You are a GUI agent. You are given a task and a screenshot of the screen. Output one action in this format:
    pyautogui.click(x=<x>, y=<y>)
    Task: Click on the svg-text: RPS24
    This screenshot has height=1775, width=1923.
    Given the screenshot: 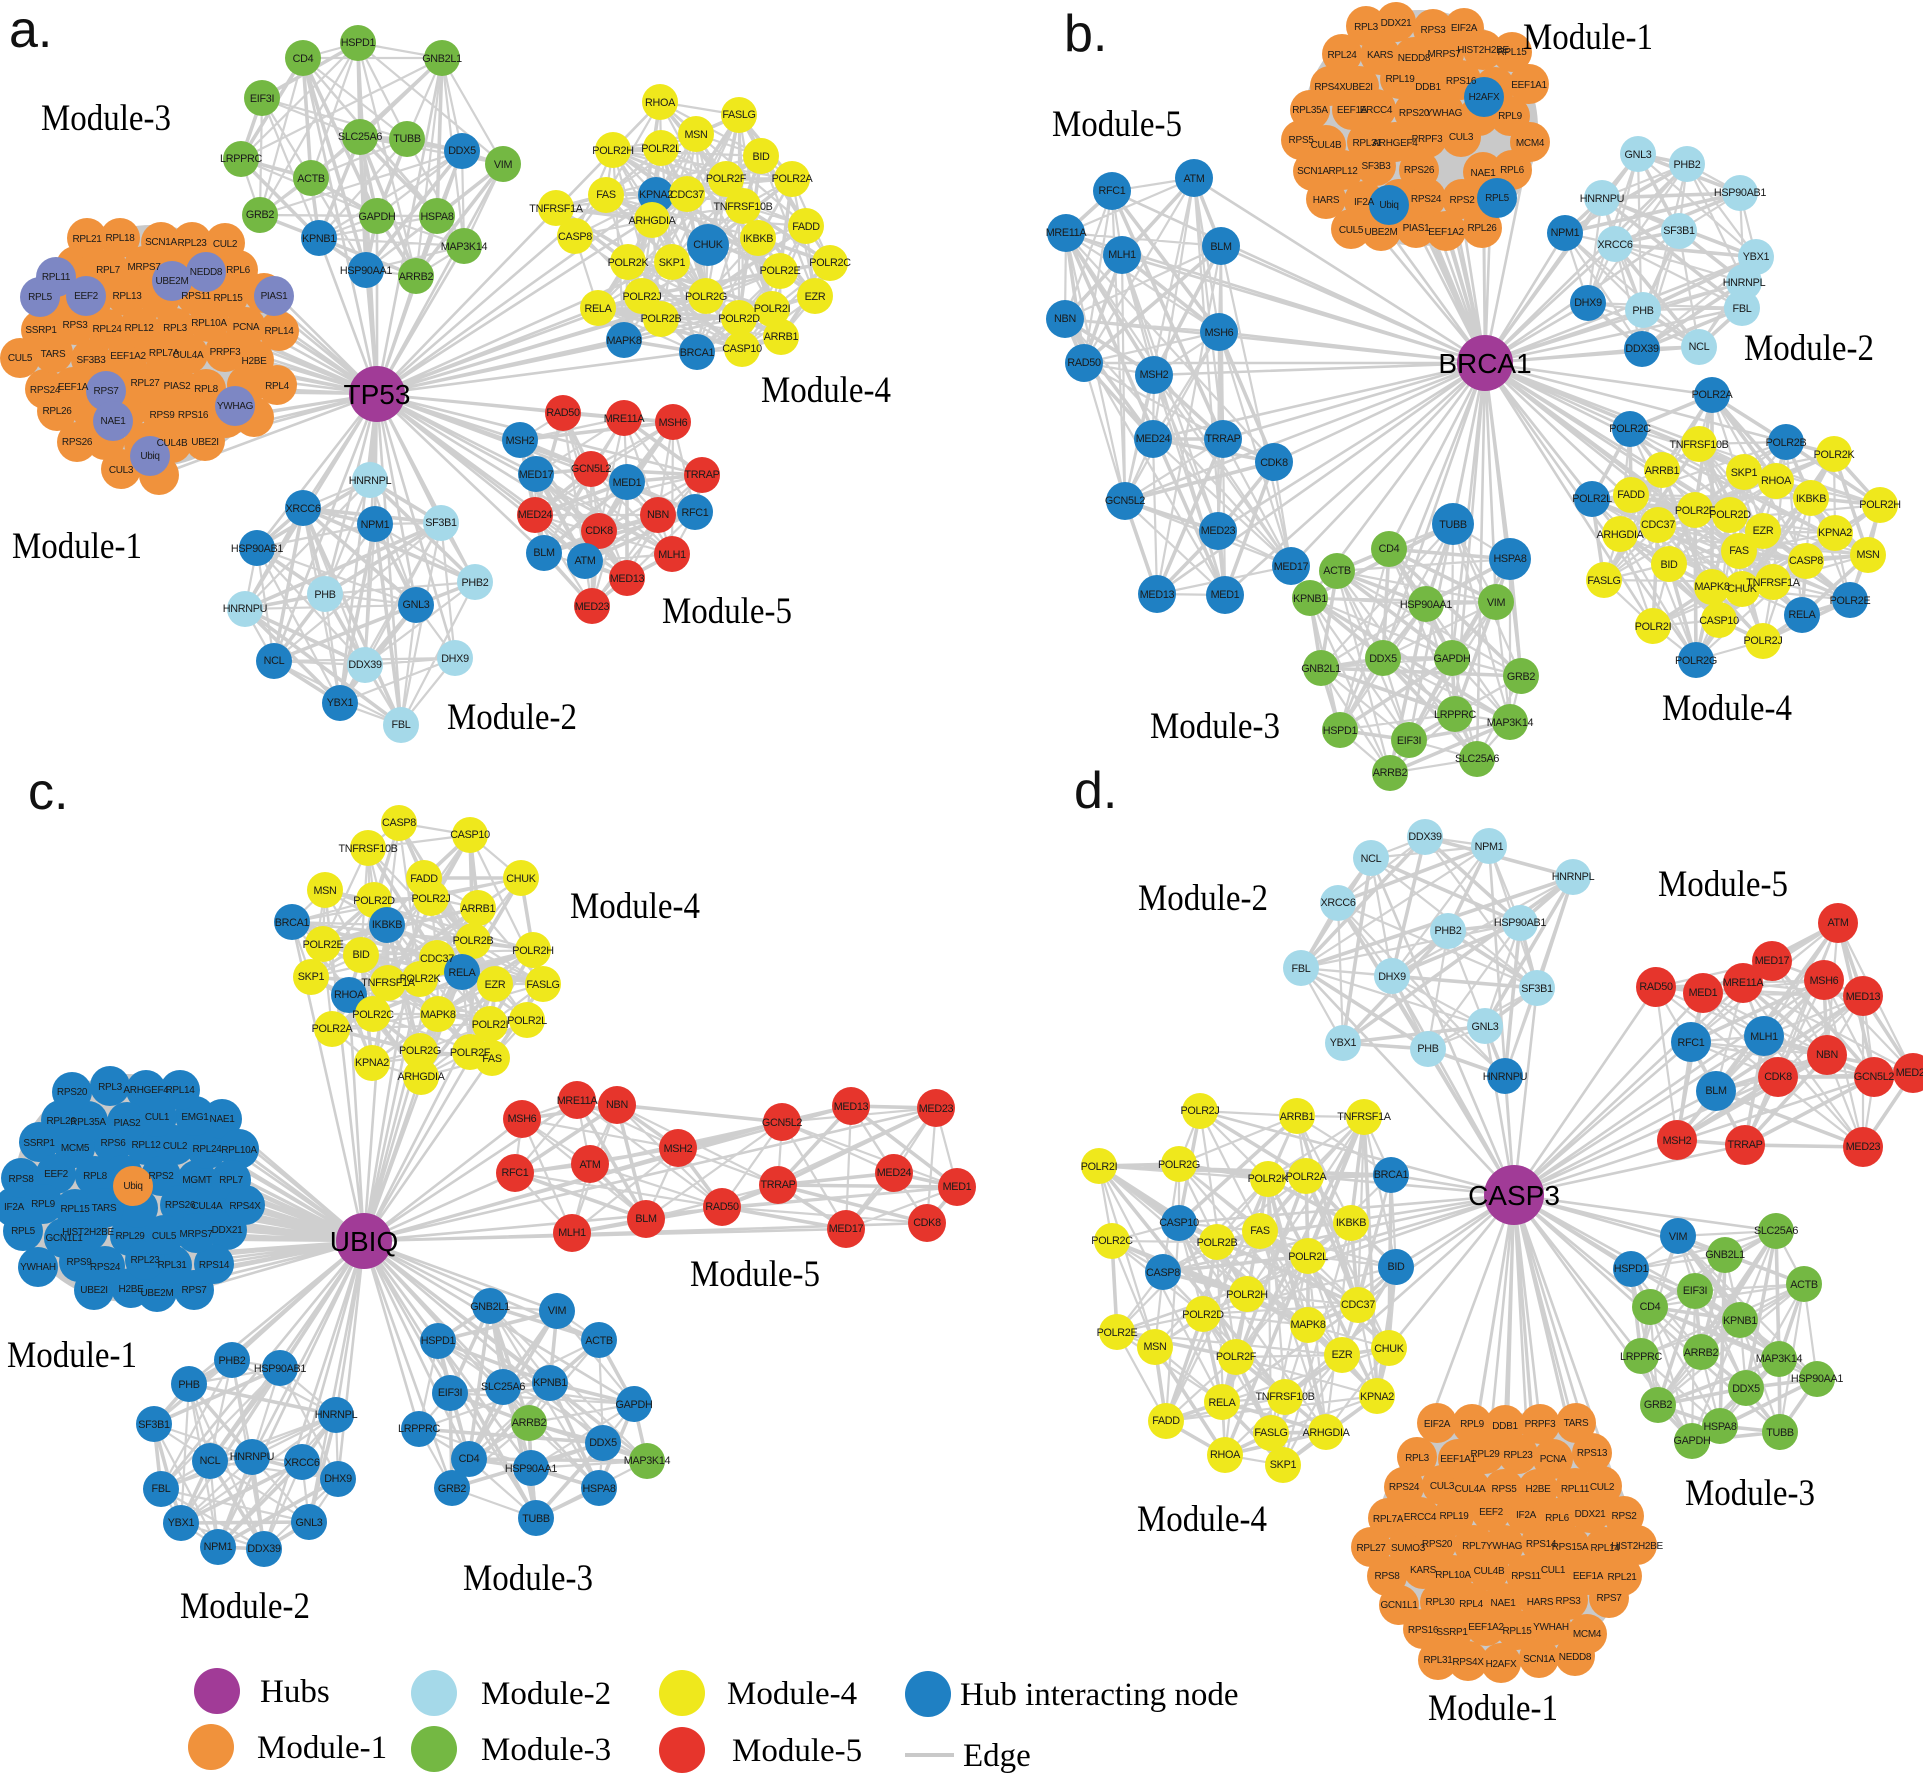 What is the action you would take?
    pyautogui.click(x=105, y=1267)
    